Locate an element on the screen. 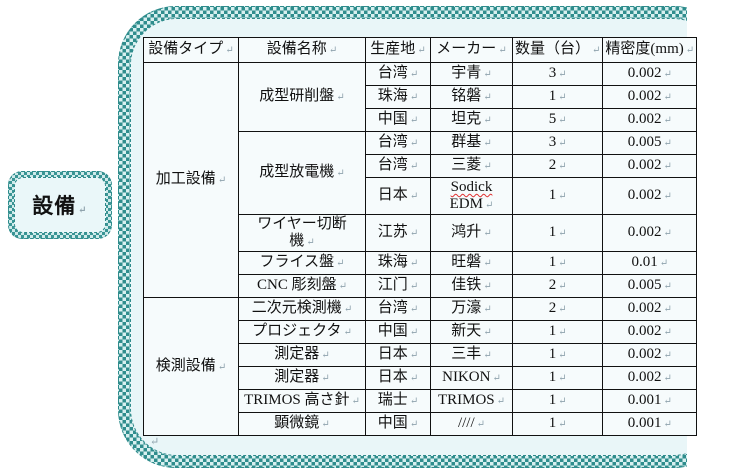 The height and width of the screenshot is (473, 736). table-row: 測定器 日本 NIKON 1 0.002 is located at coordinates (421, 378).